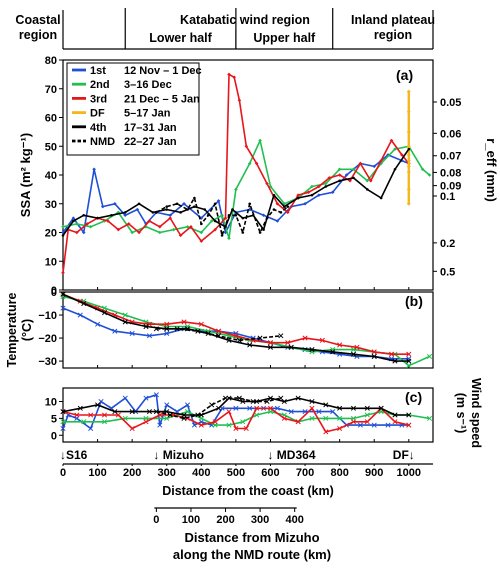  I want to click on region-lower-half-label: Lower half, so click(180, 38).